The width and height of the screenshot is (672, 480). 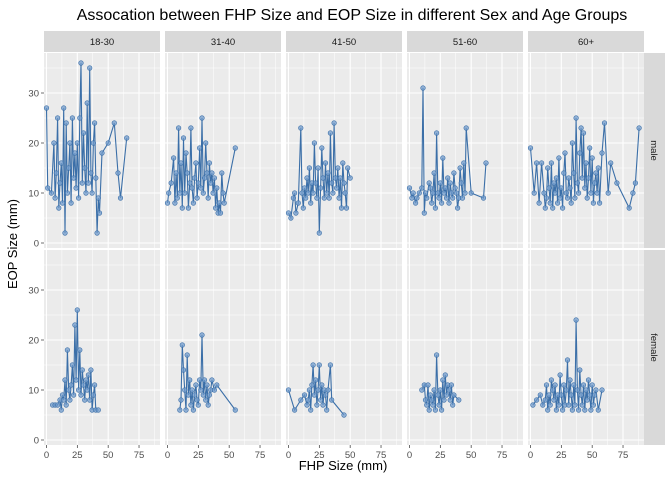 I want to click on x-tick-label: 25, so click(x=561, y=455).